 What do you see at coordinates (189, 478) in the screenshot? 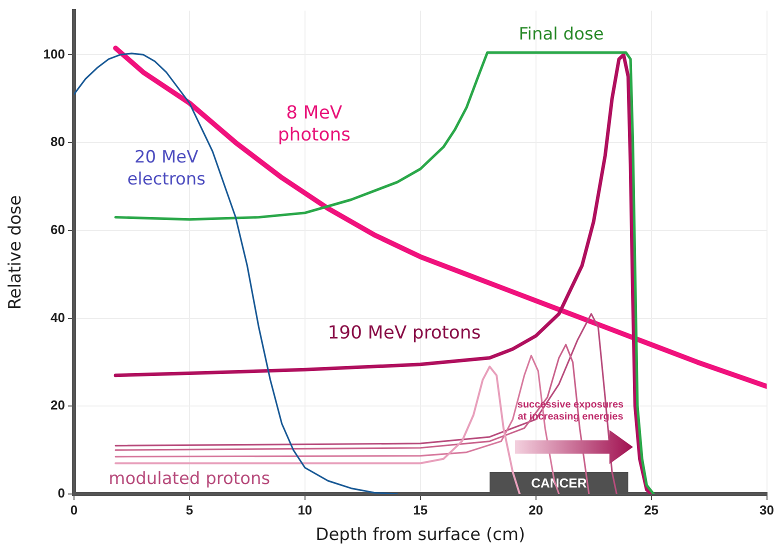
I see `series-label: modulated protons` at bounding box center [189, 478].